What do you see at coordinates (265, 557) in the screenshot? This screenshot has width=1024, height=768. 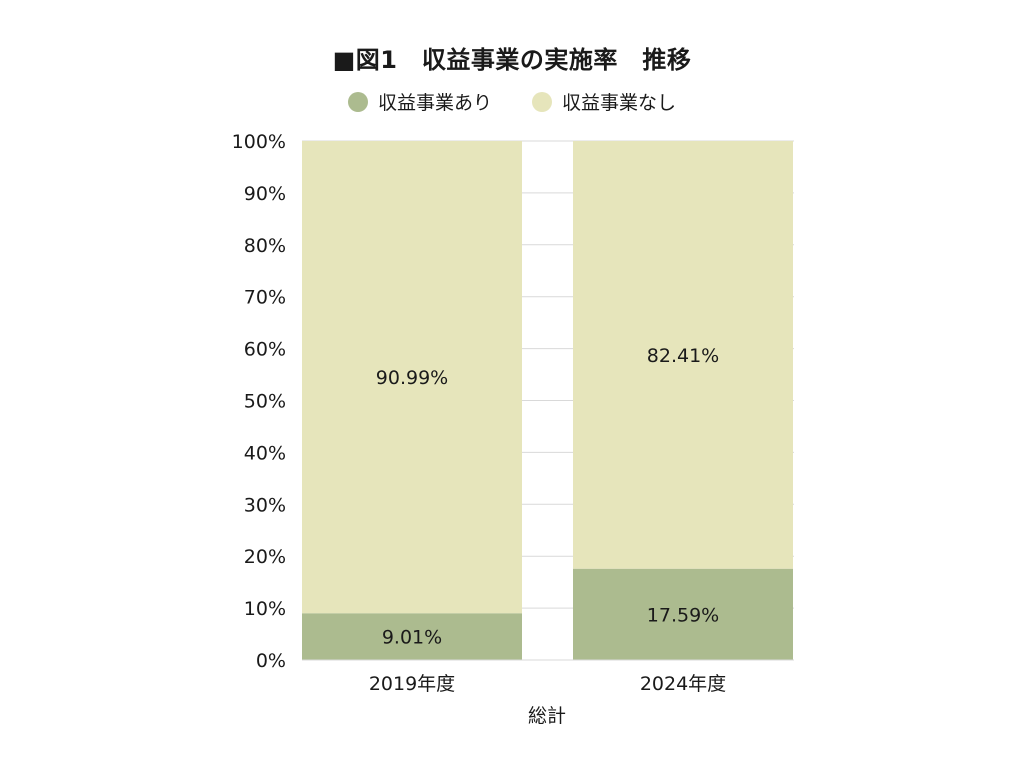 I see `y-tick-label: 20%` at bounding box center [265, 557].